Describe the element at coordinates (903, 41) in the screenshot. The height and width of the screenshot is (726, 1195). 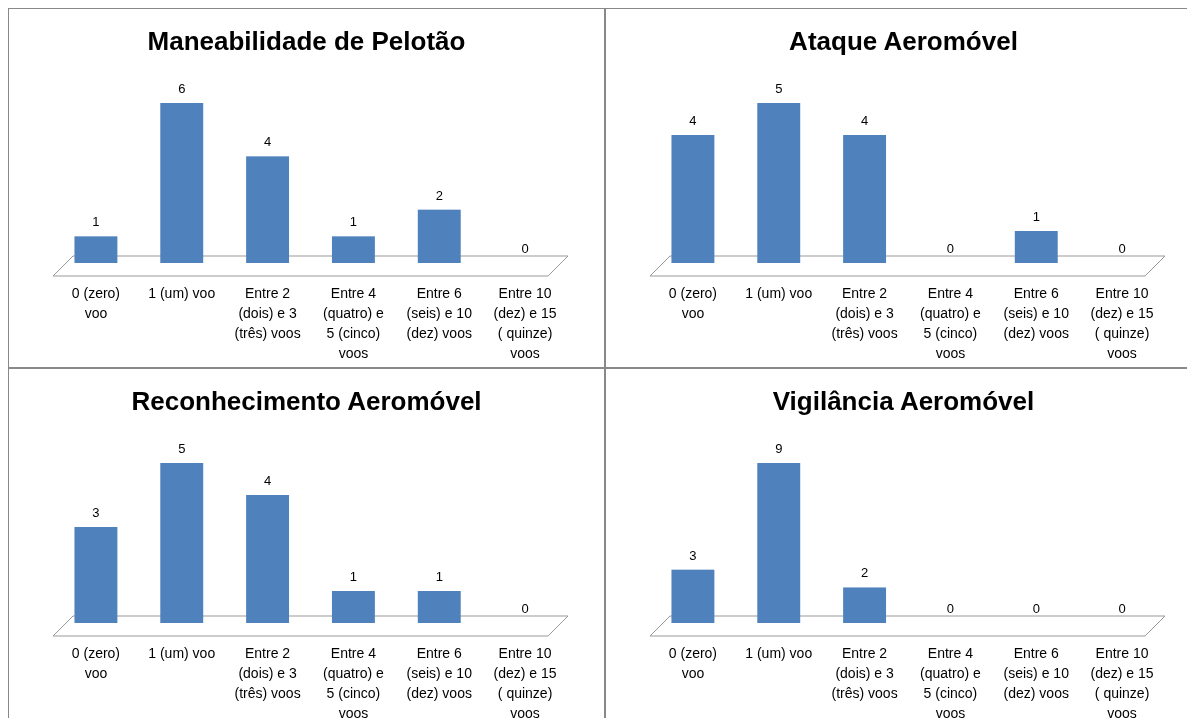
I see `chart-title: Ataque Aeromóvel` at that location.